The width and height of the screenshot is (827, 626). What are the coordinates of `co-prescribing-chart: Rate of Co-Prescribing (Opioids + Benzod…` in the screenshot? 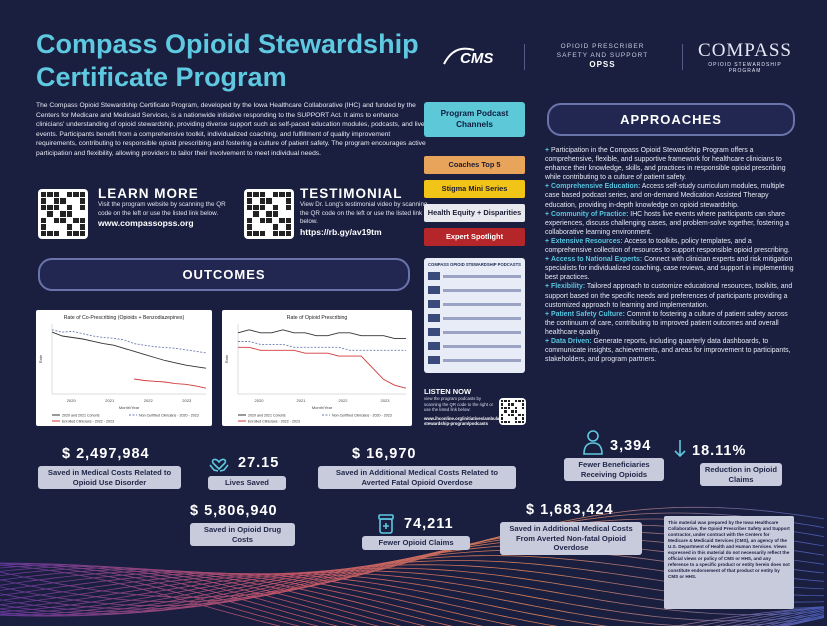 It's located at (124, 368).